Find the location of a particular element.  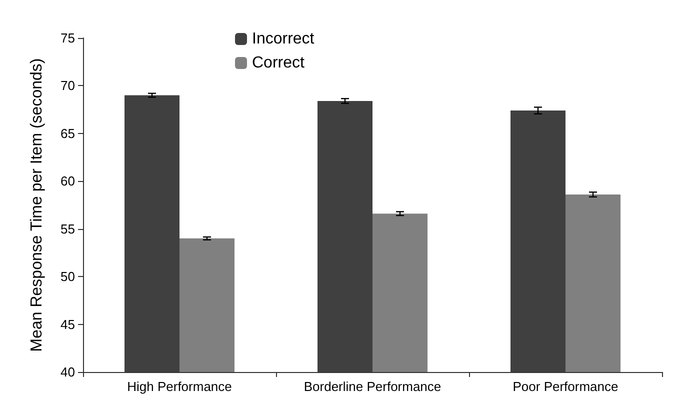

x-tick-label: High Performance is located at coordinates (179, 386).